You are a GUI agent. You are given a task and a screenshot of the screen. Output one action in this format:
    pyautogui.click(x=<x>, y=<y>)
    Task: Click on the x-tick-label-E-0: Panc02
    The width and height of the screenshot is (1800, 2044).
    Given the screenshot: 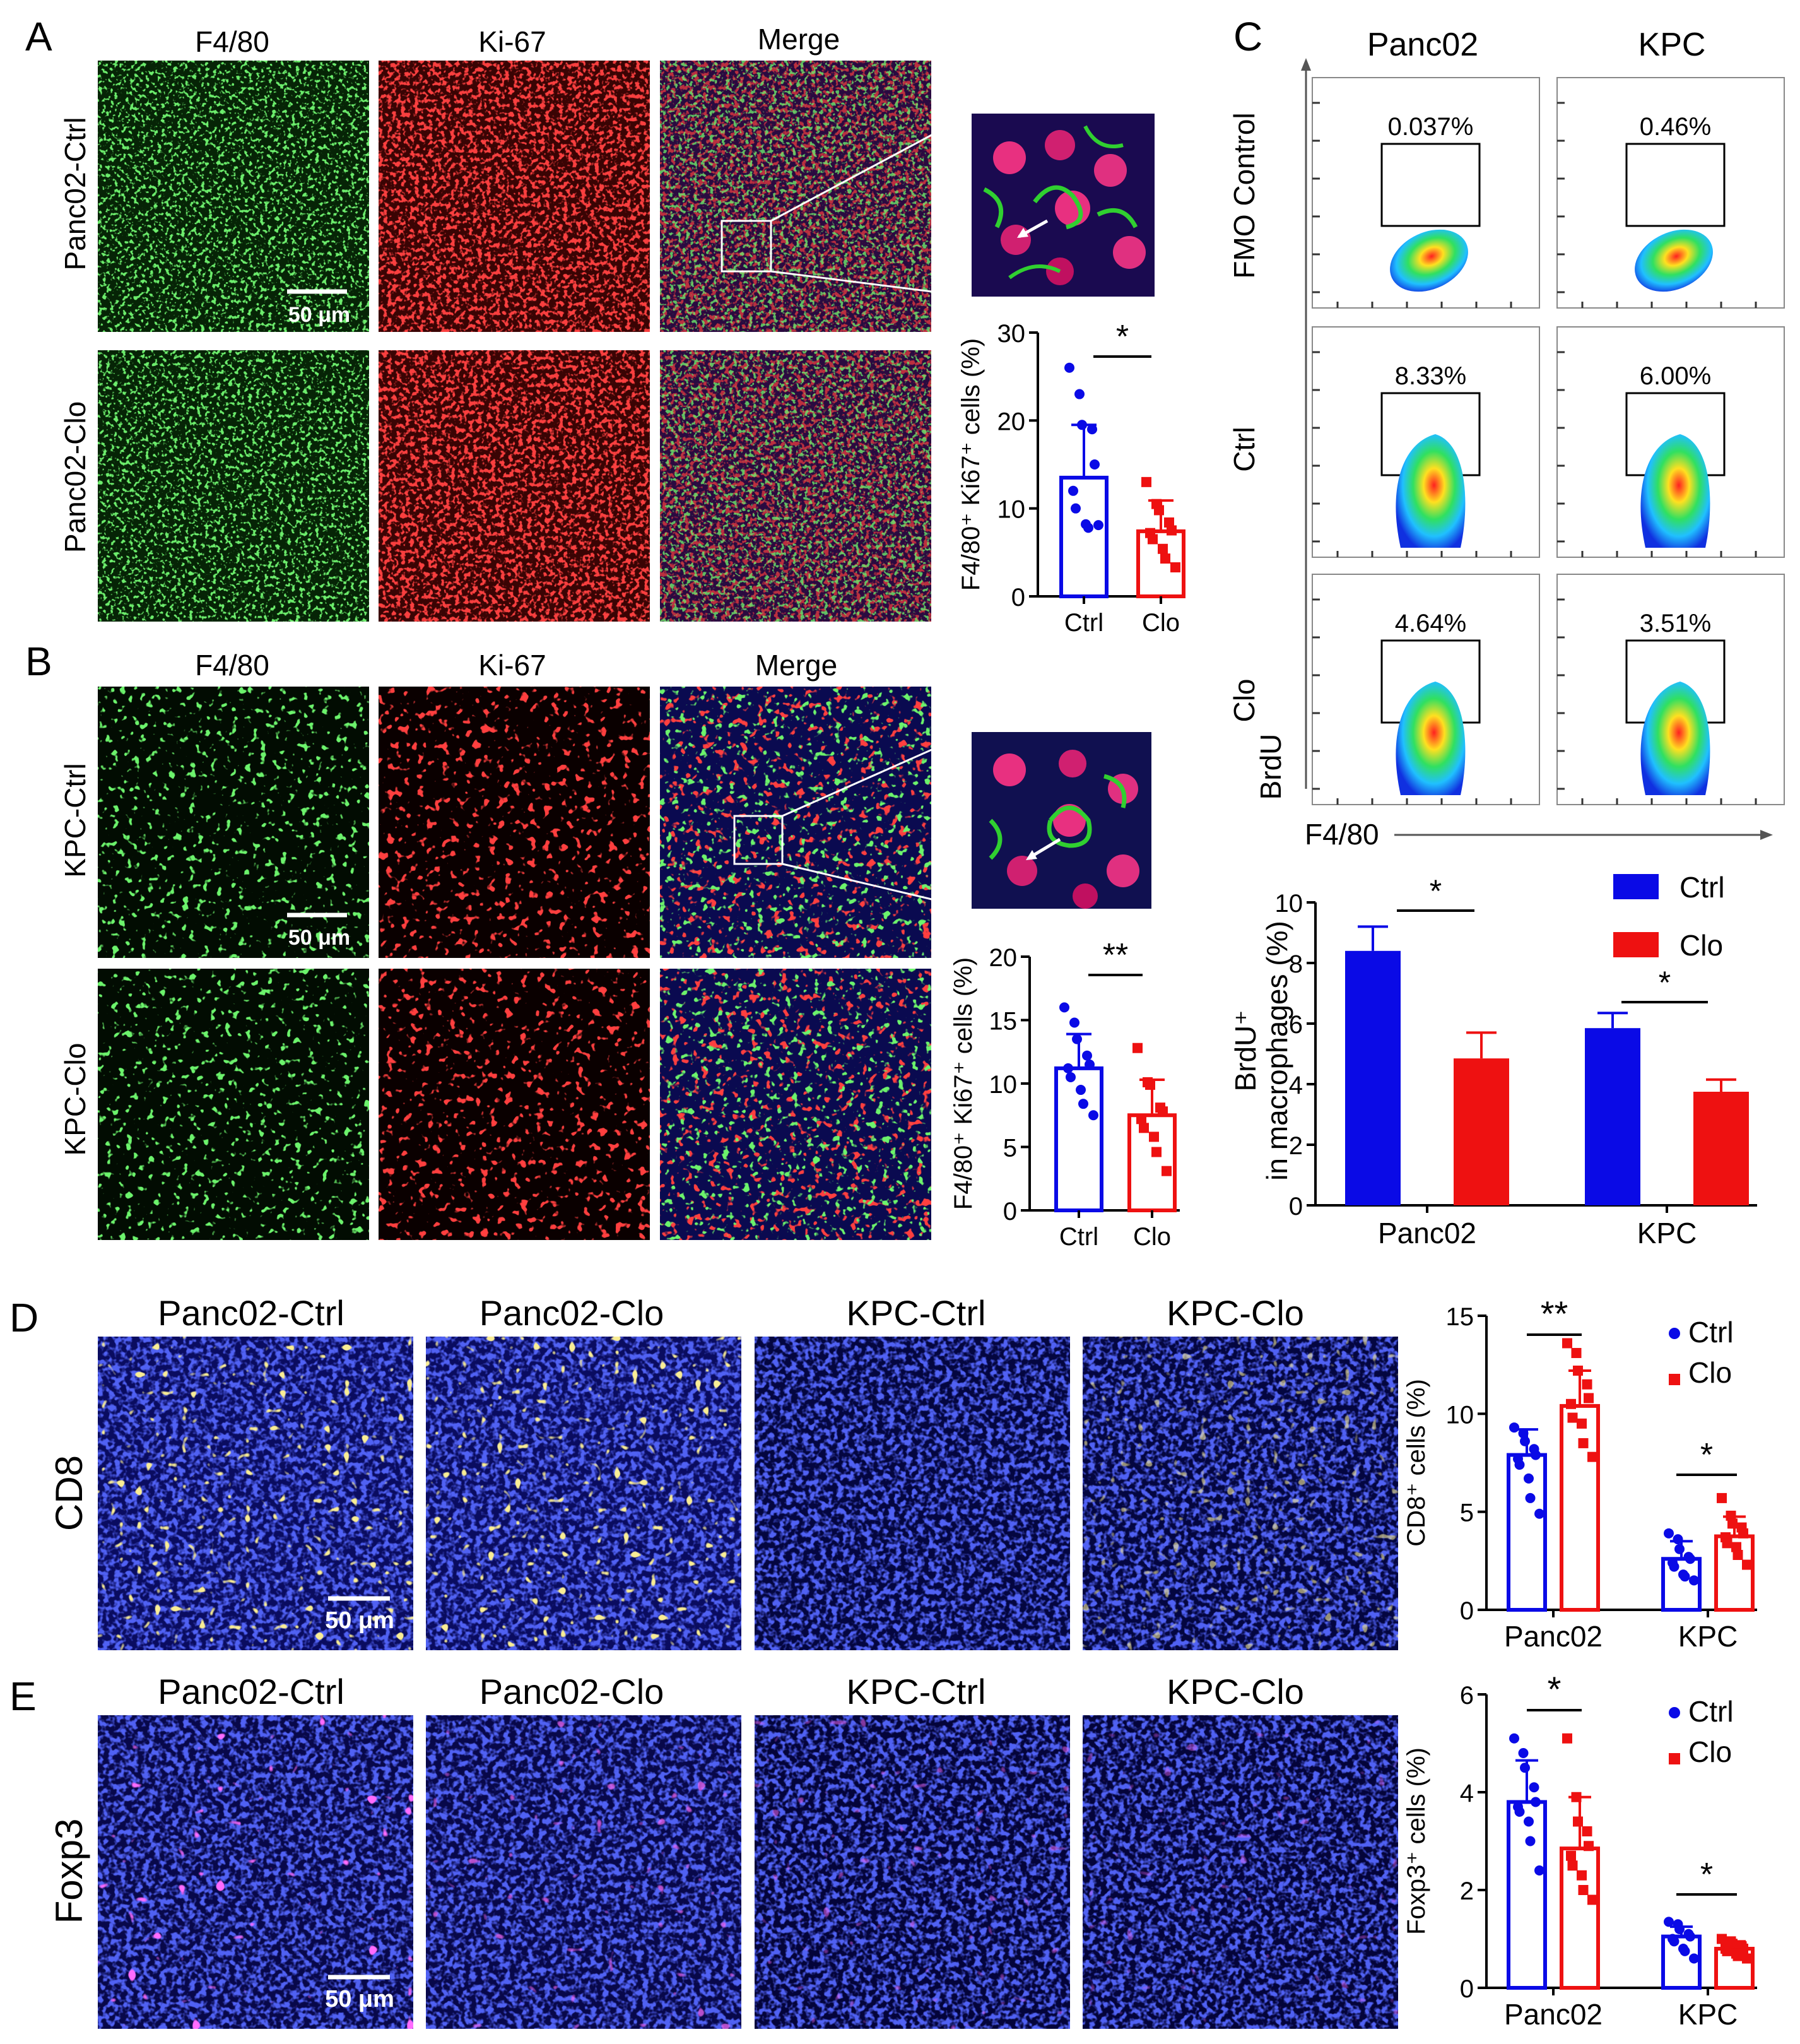 What is the action you would take?
    pyautogui.click(x=1553, y=2014)
    